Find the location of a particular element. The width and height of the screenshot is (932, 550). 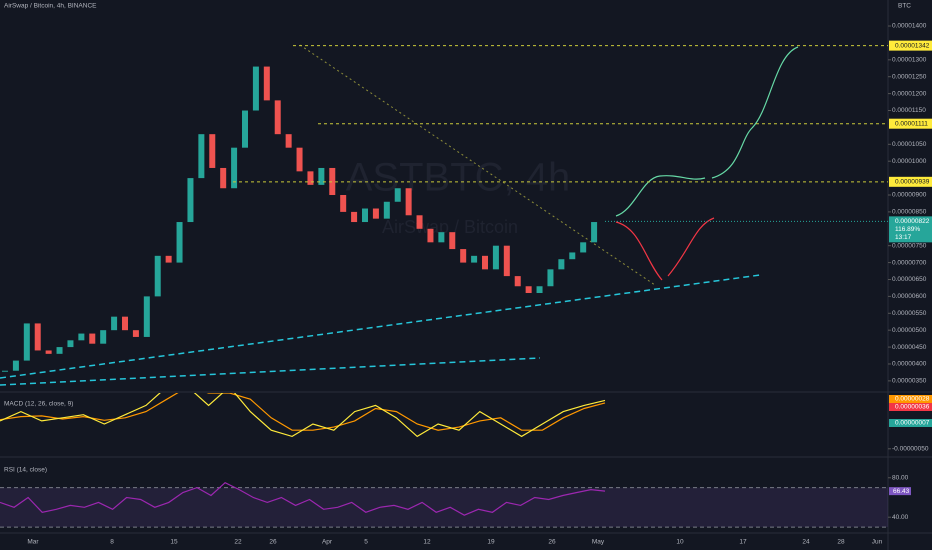

rsi-current: 66.43 is located at coordinates (901, 491).